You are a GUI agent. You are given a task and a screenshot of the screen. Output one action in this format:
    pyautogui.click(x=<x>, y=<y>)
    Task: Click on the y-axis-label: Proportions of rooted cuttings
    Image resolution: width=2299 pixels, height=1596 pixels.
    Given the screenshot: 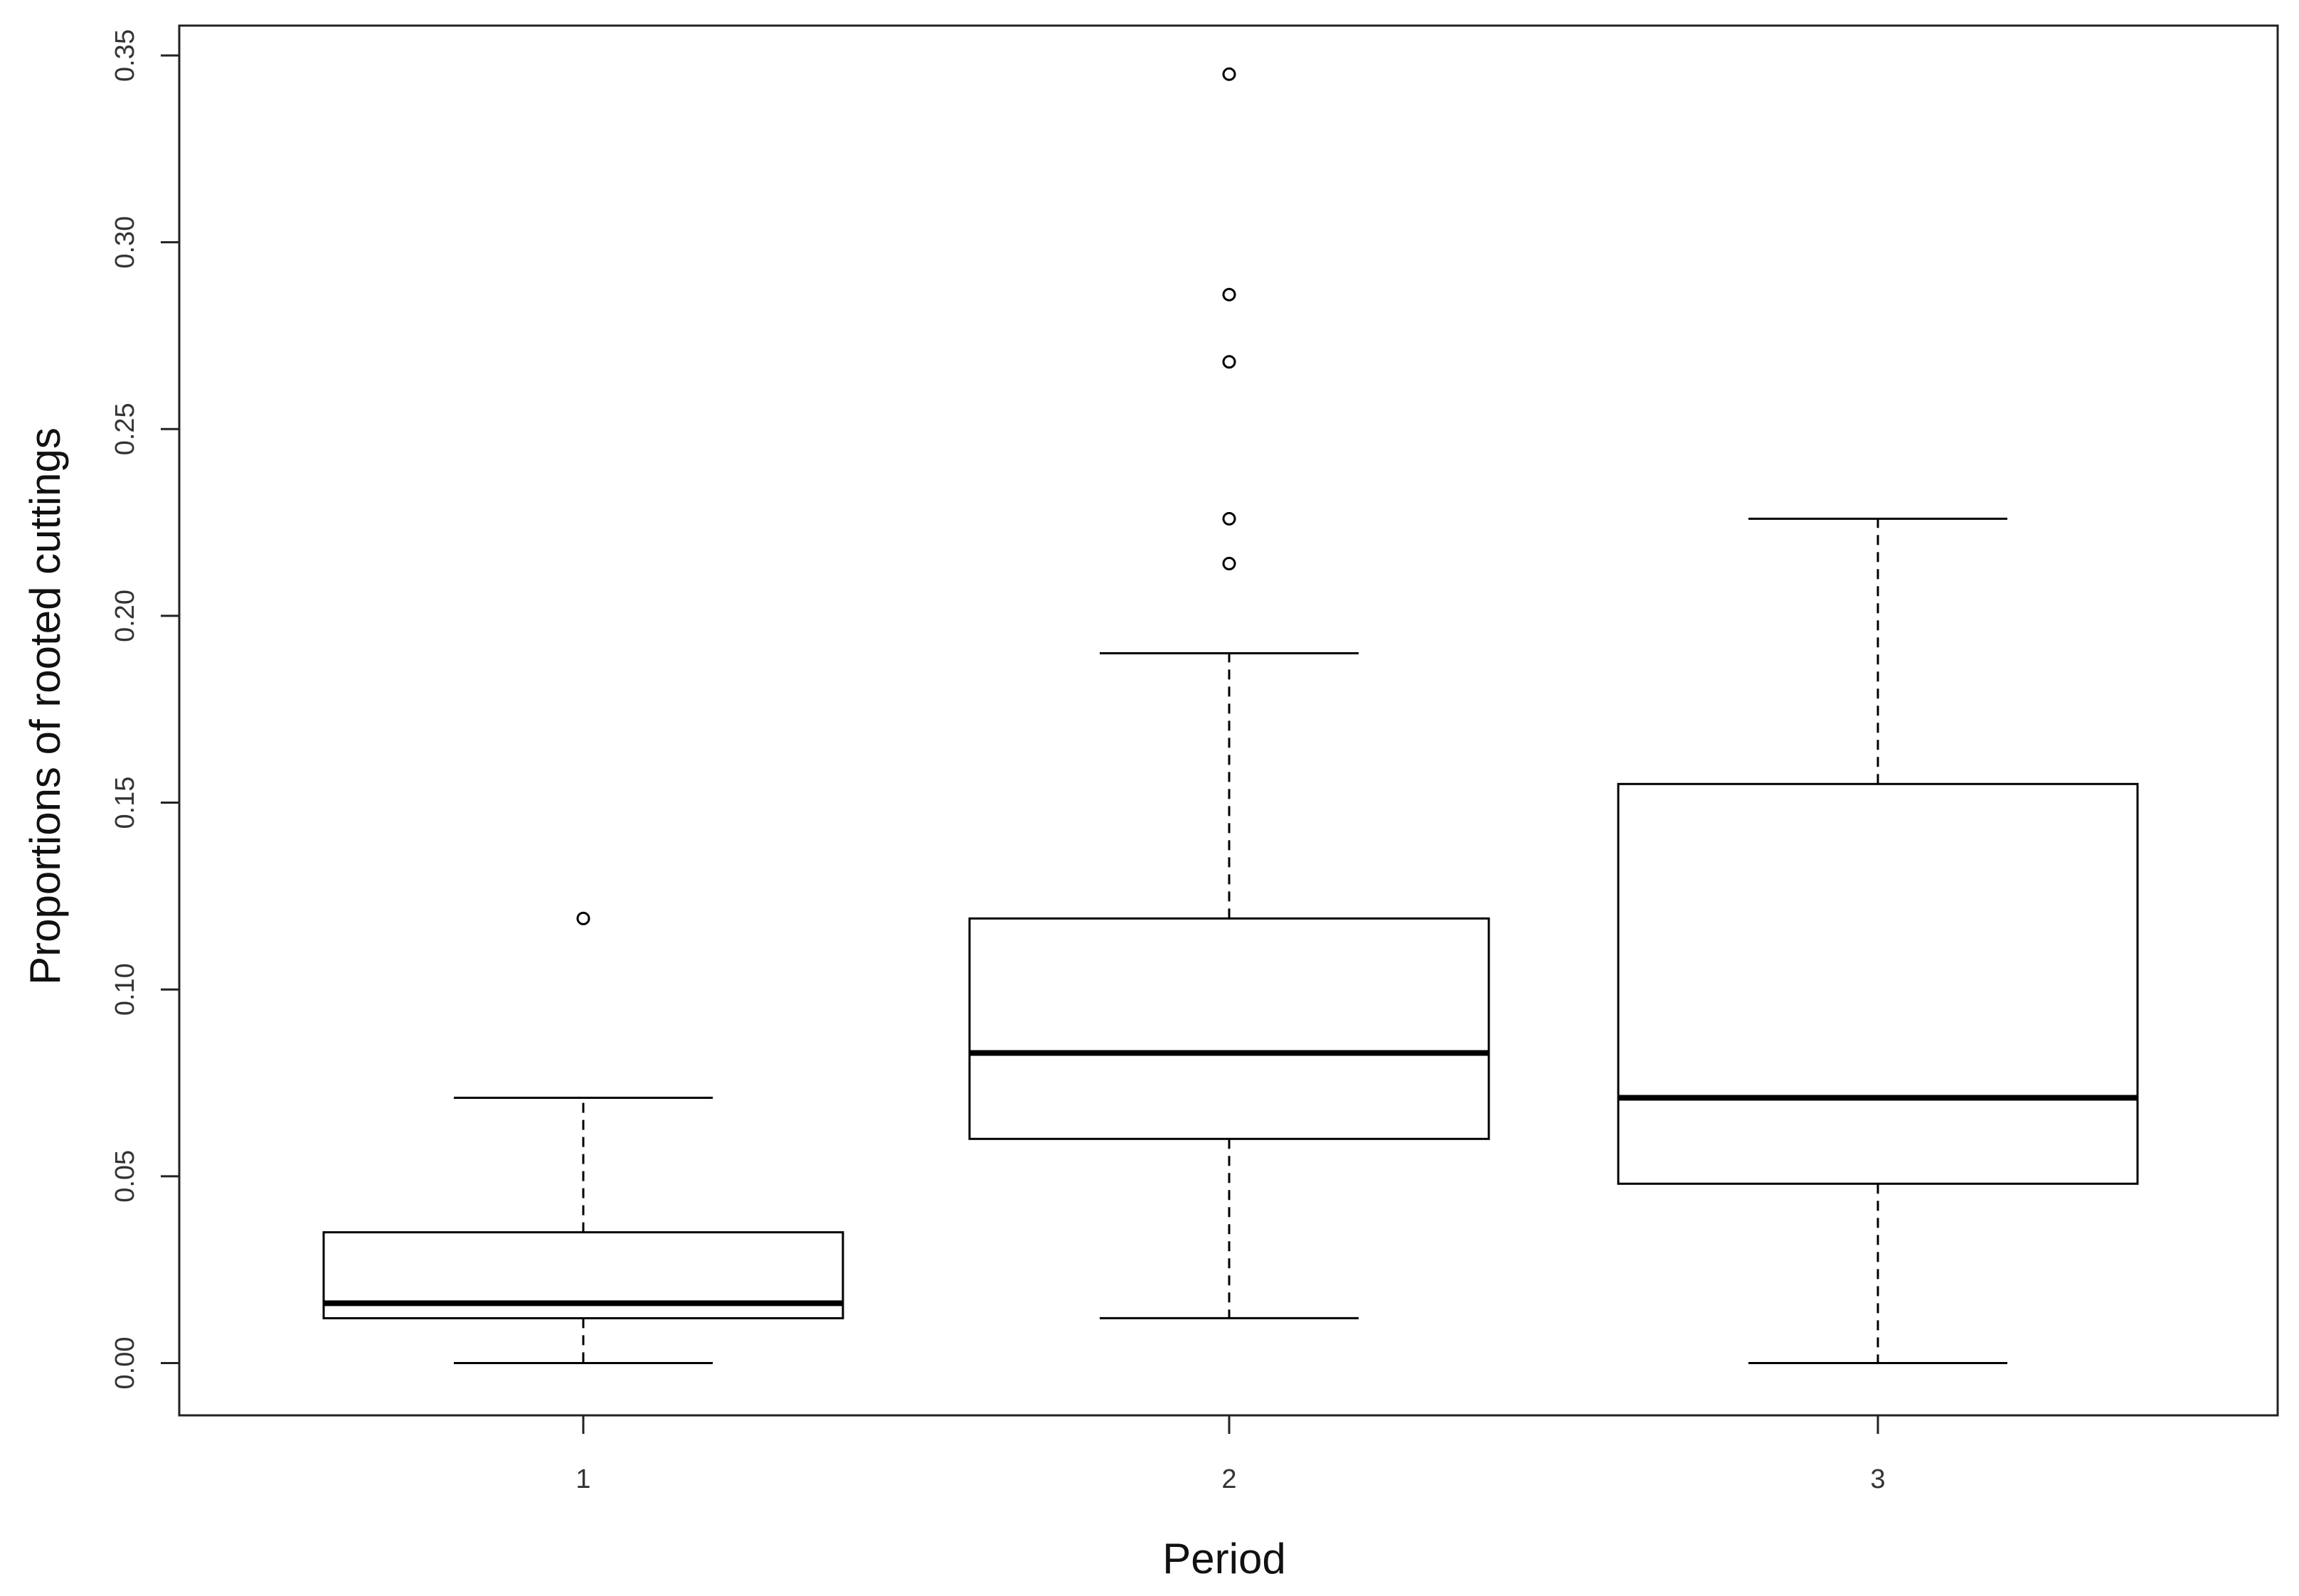 What is the action you would take?
    pyautogui.click(x=45, y=706)
    